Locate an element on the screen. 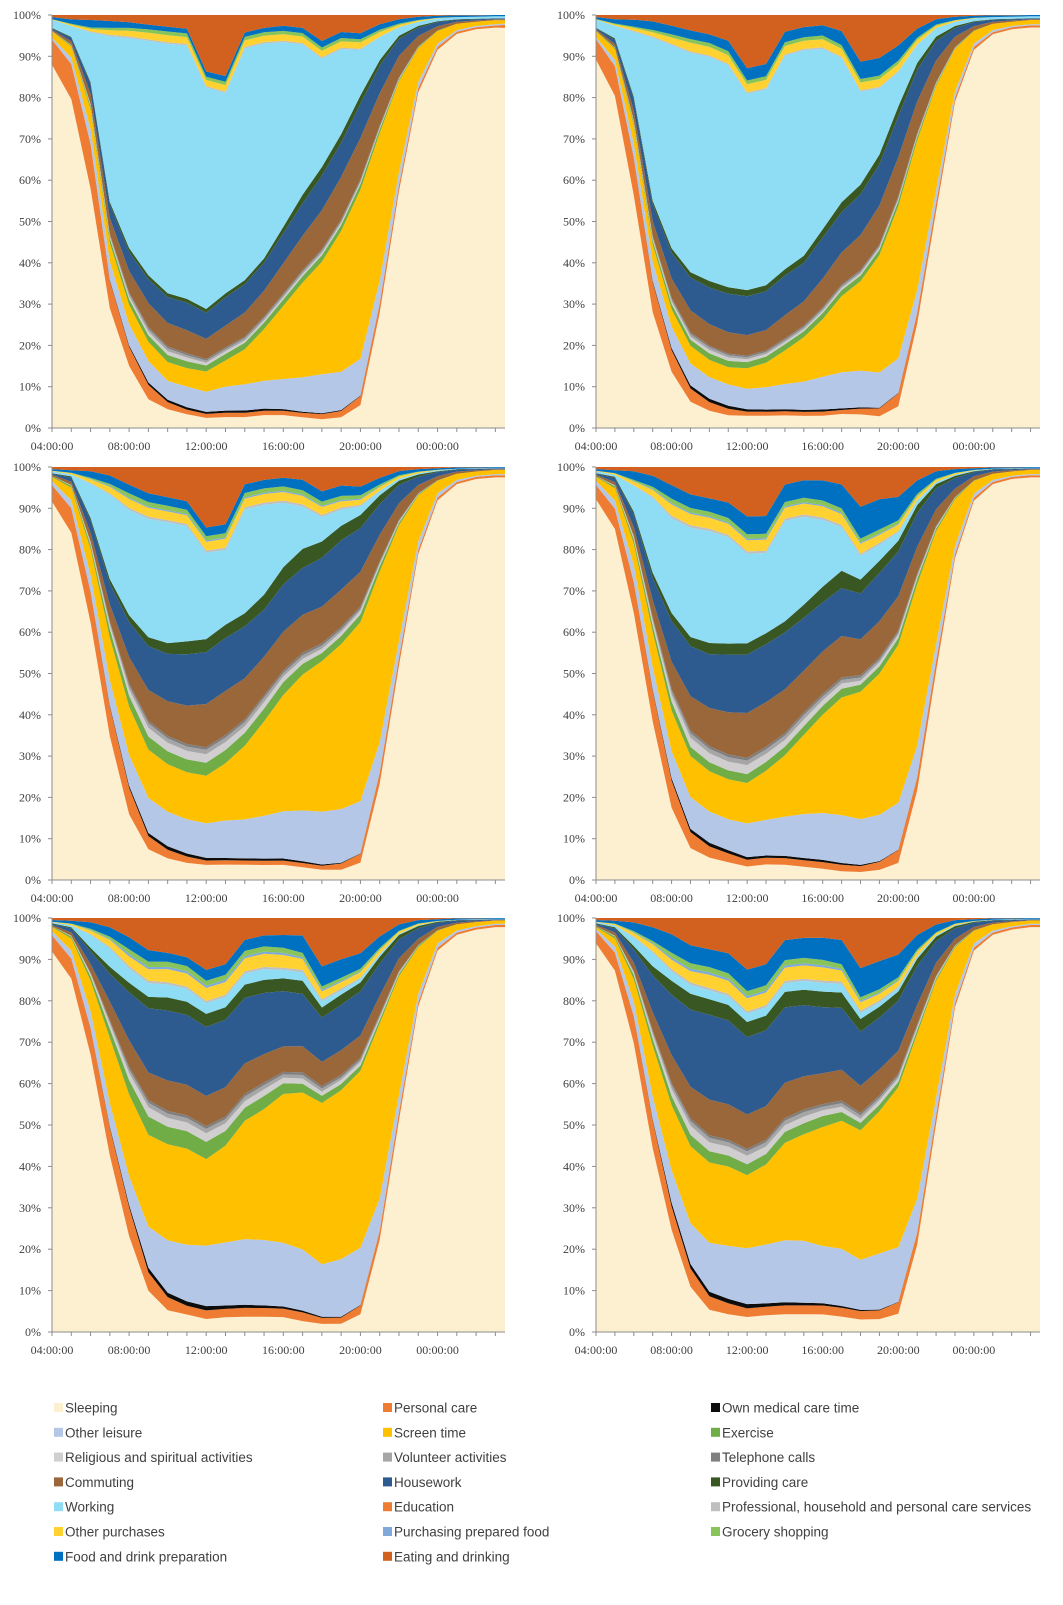 Image resolution: width=1063 pixels, height=1605 pixels. legend-label: Food and drink preparation is located at coordinates (146, 1556).